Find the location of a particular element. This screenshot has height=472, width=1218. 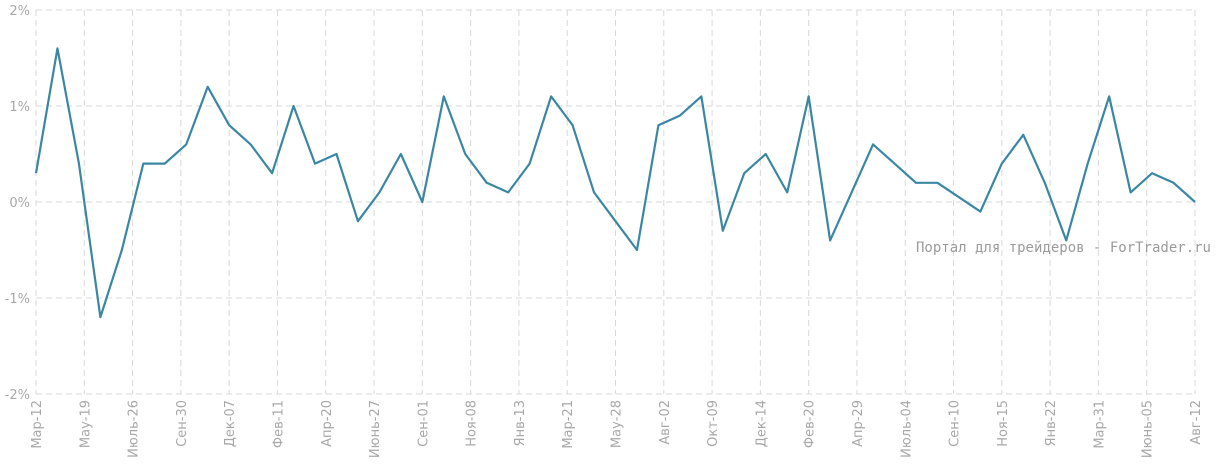

x-tick-label: Дек-14 is located at coordinates (761, 423).